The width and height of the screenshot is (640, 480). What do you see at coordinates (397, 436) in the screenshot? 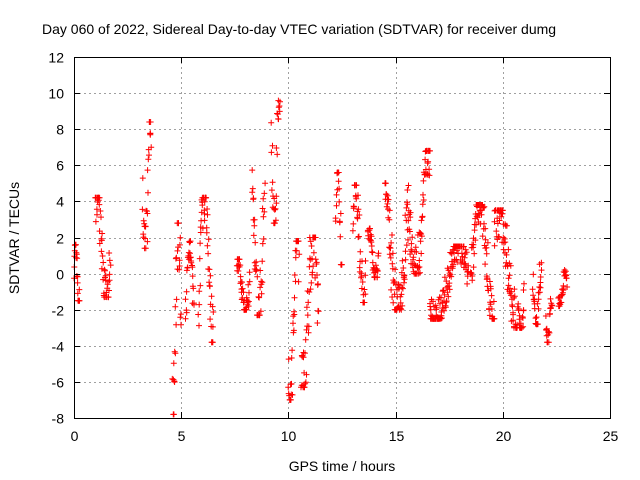
I see `x-tick-label: 15` at bounding box center [397, 436].